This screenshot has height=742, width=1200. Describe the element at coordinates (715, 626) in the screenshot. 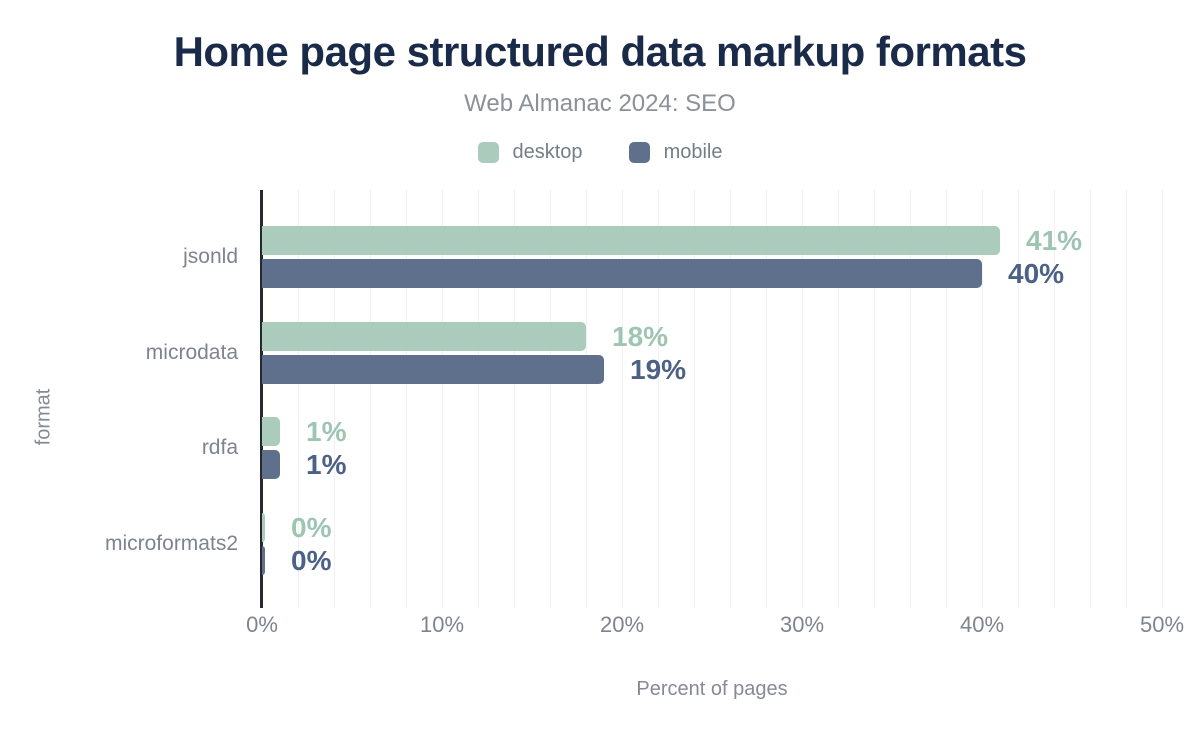

I see `x-axis: 0% 10% 20% 30% 40% 50%` at that location.